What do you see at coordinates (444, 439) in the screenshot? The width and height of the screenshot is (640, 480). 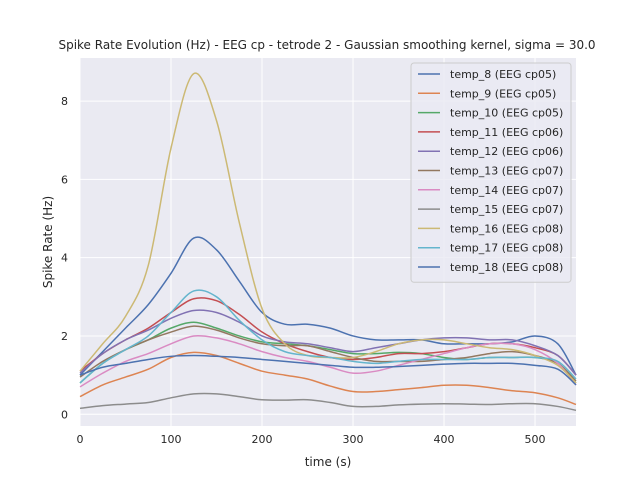 I see `x-tick-label: 400` at bounding box center [444, 439].